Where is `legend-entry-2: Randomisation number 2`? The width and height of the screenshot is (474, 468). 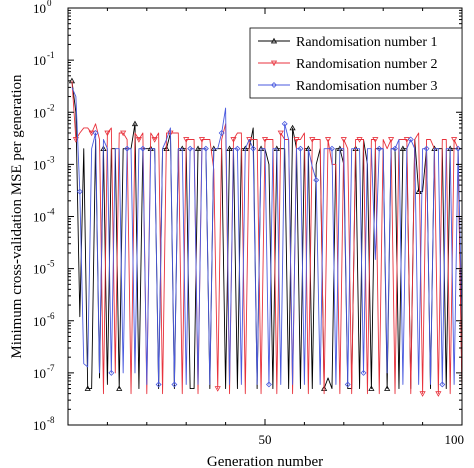 legend-entry-2: Randomisation number 2 is located at coordinates (348, 64).